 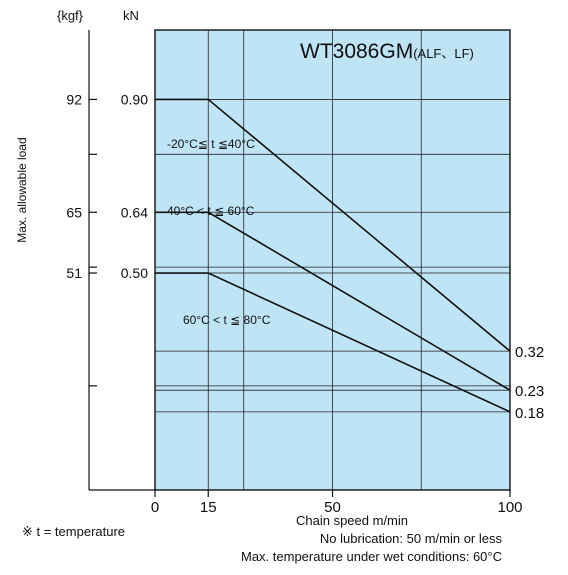 What do you see at coordinates (529, 352) in the screenshot?
I see `series-end-label-1: 0.32` at bounding box center [529, 352].